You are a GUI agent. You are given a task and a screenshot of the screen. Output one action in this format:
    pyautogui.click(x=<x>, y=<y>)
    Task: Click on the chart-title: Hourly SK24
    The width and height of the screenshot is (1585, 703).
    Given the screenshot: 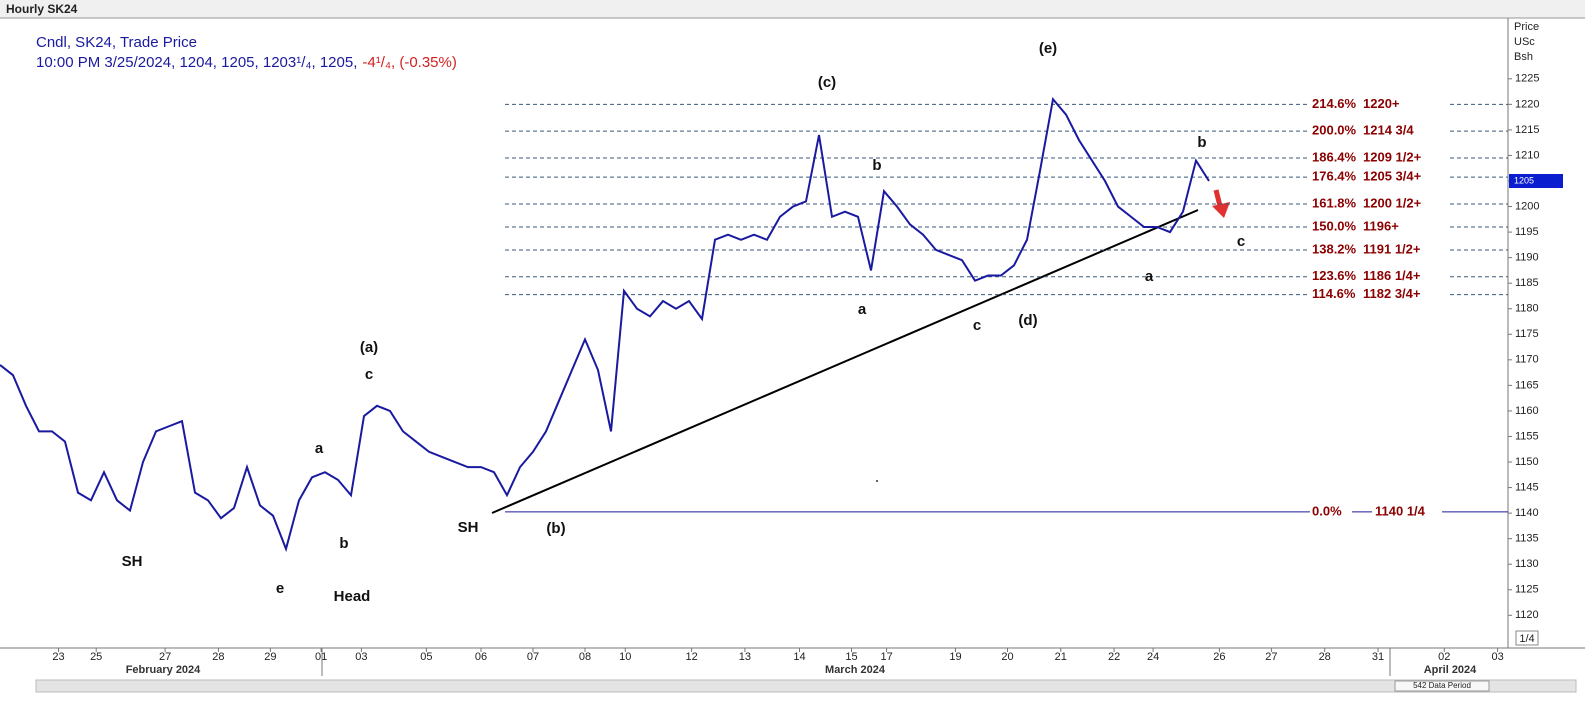 What is the action you would take?
    pyautogui.click(x=42, y=9)
    